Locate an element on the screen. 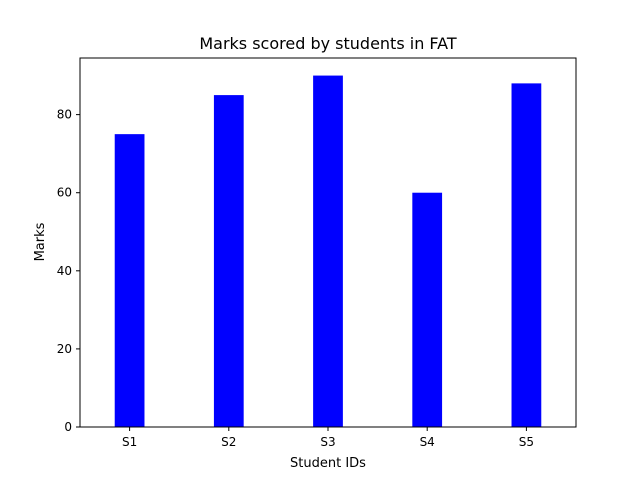 This screenshot has width=640, height=485. y-tick-label: 0 is located at coordinates (68, 427).